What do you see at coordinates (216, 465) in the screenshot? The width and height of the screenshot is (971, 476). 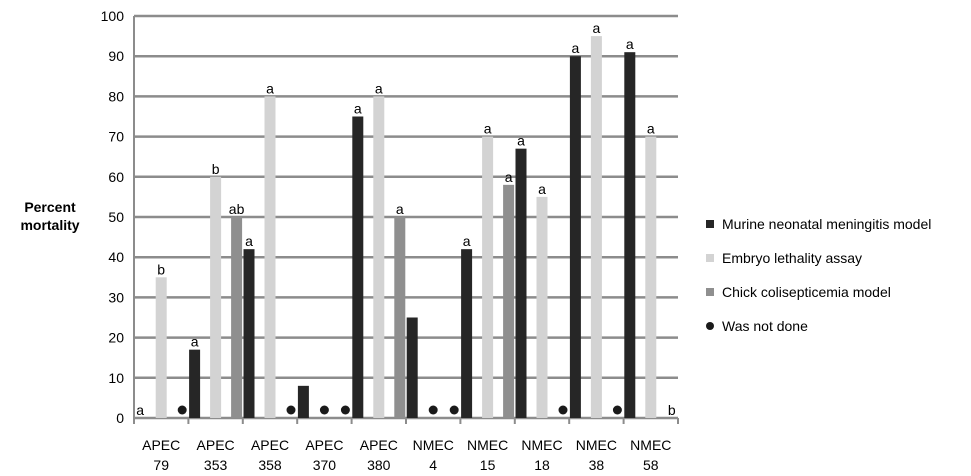 I see `x-tick-label: 353` at bounding box center [216, 465].